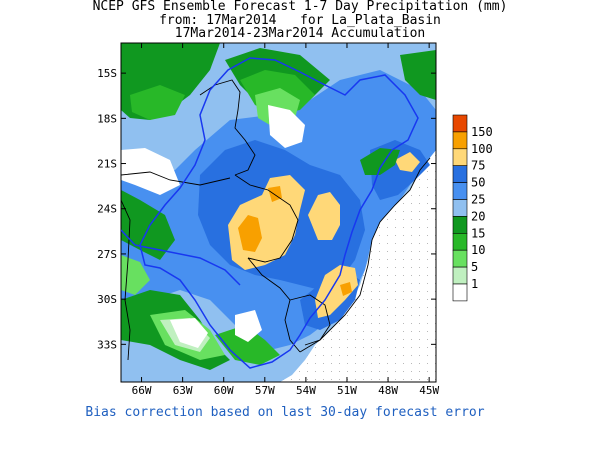  Describe the element at coordinates (224, 390) in the screenshot. I see `lon-label: 60W` at that location.